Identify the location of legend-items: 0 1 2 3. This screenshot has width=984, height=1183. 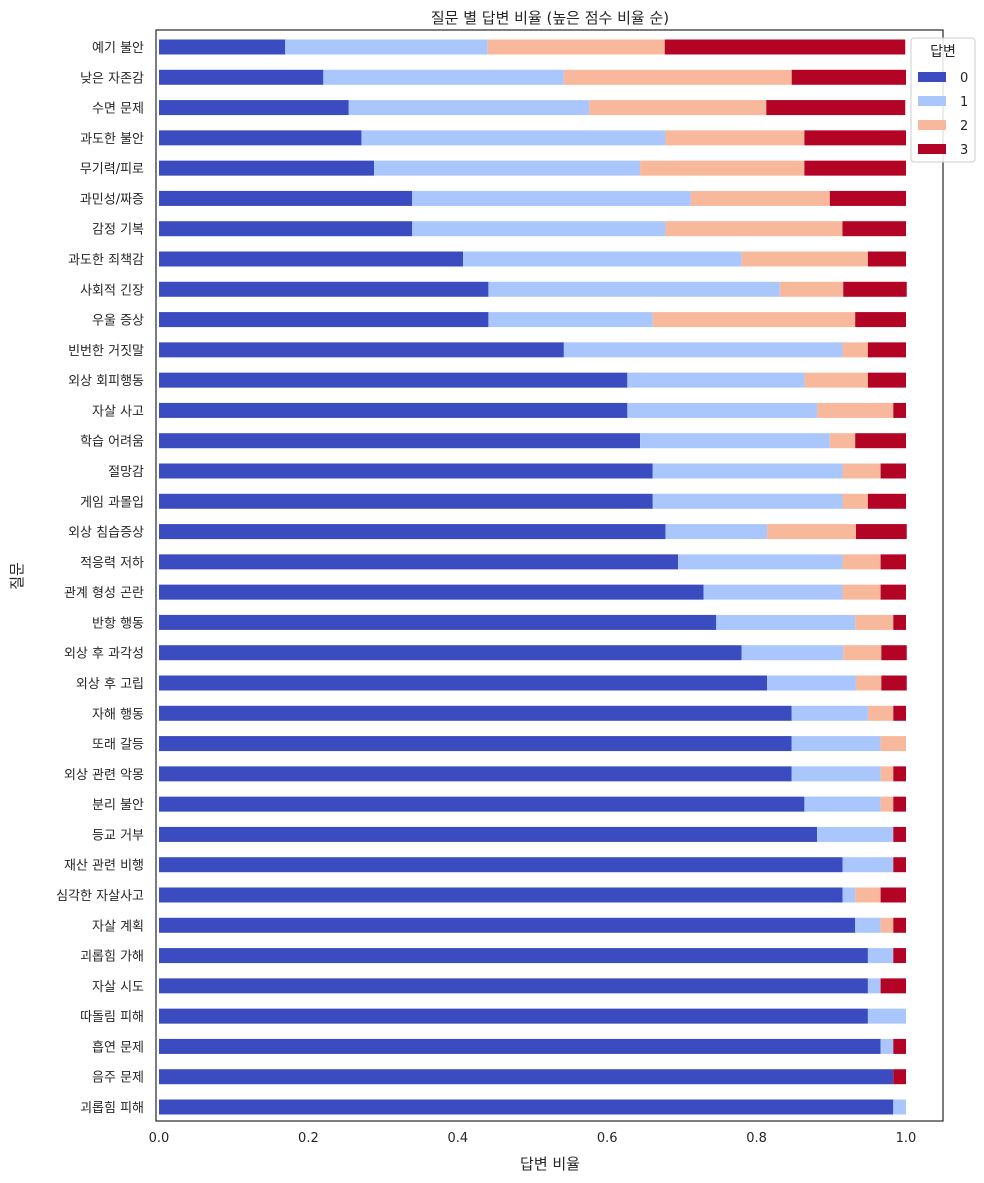
(943, 114).